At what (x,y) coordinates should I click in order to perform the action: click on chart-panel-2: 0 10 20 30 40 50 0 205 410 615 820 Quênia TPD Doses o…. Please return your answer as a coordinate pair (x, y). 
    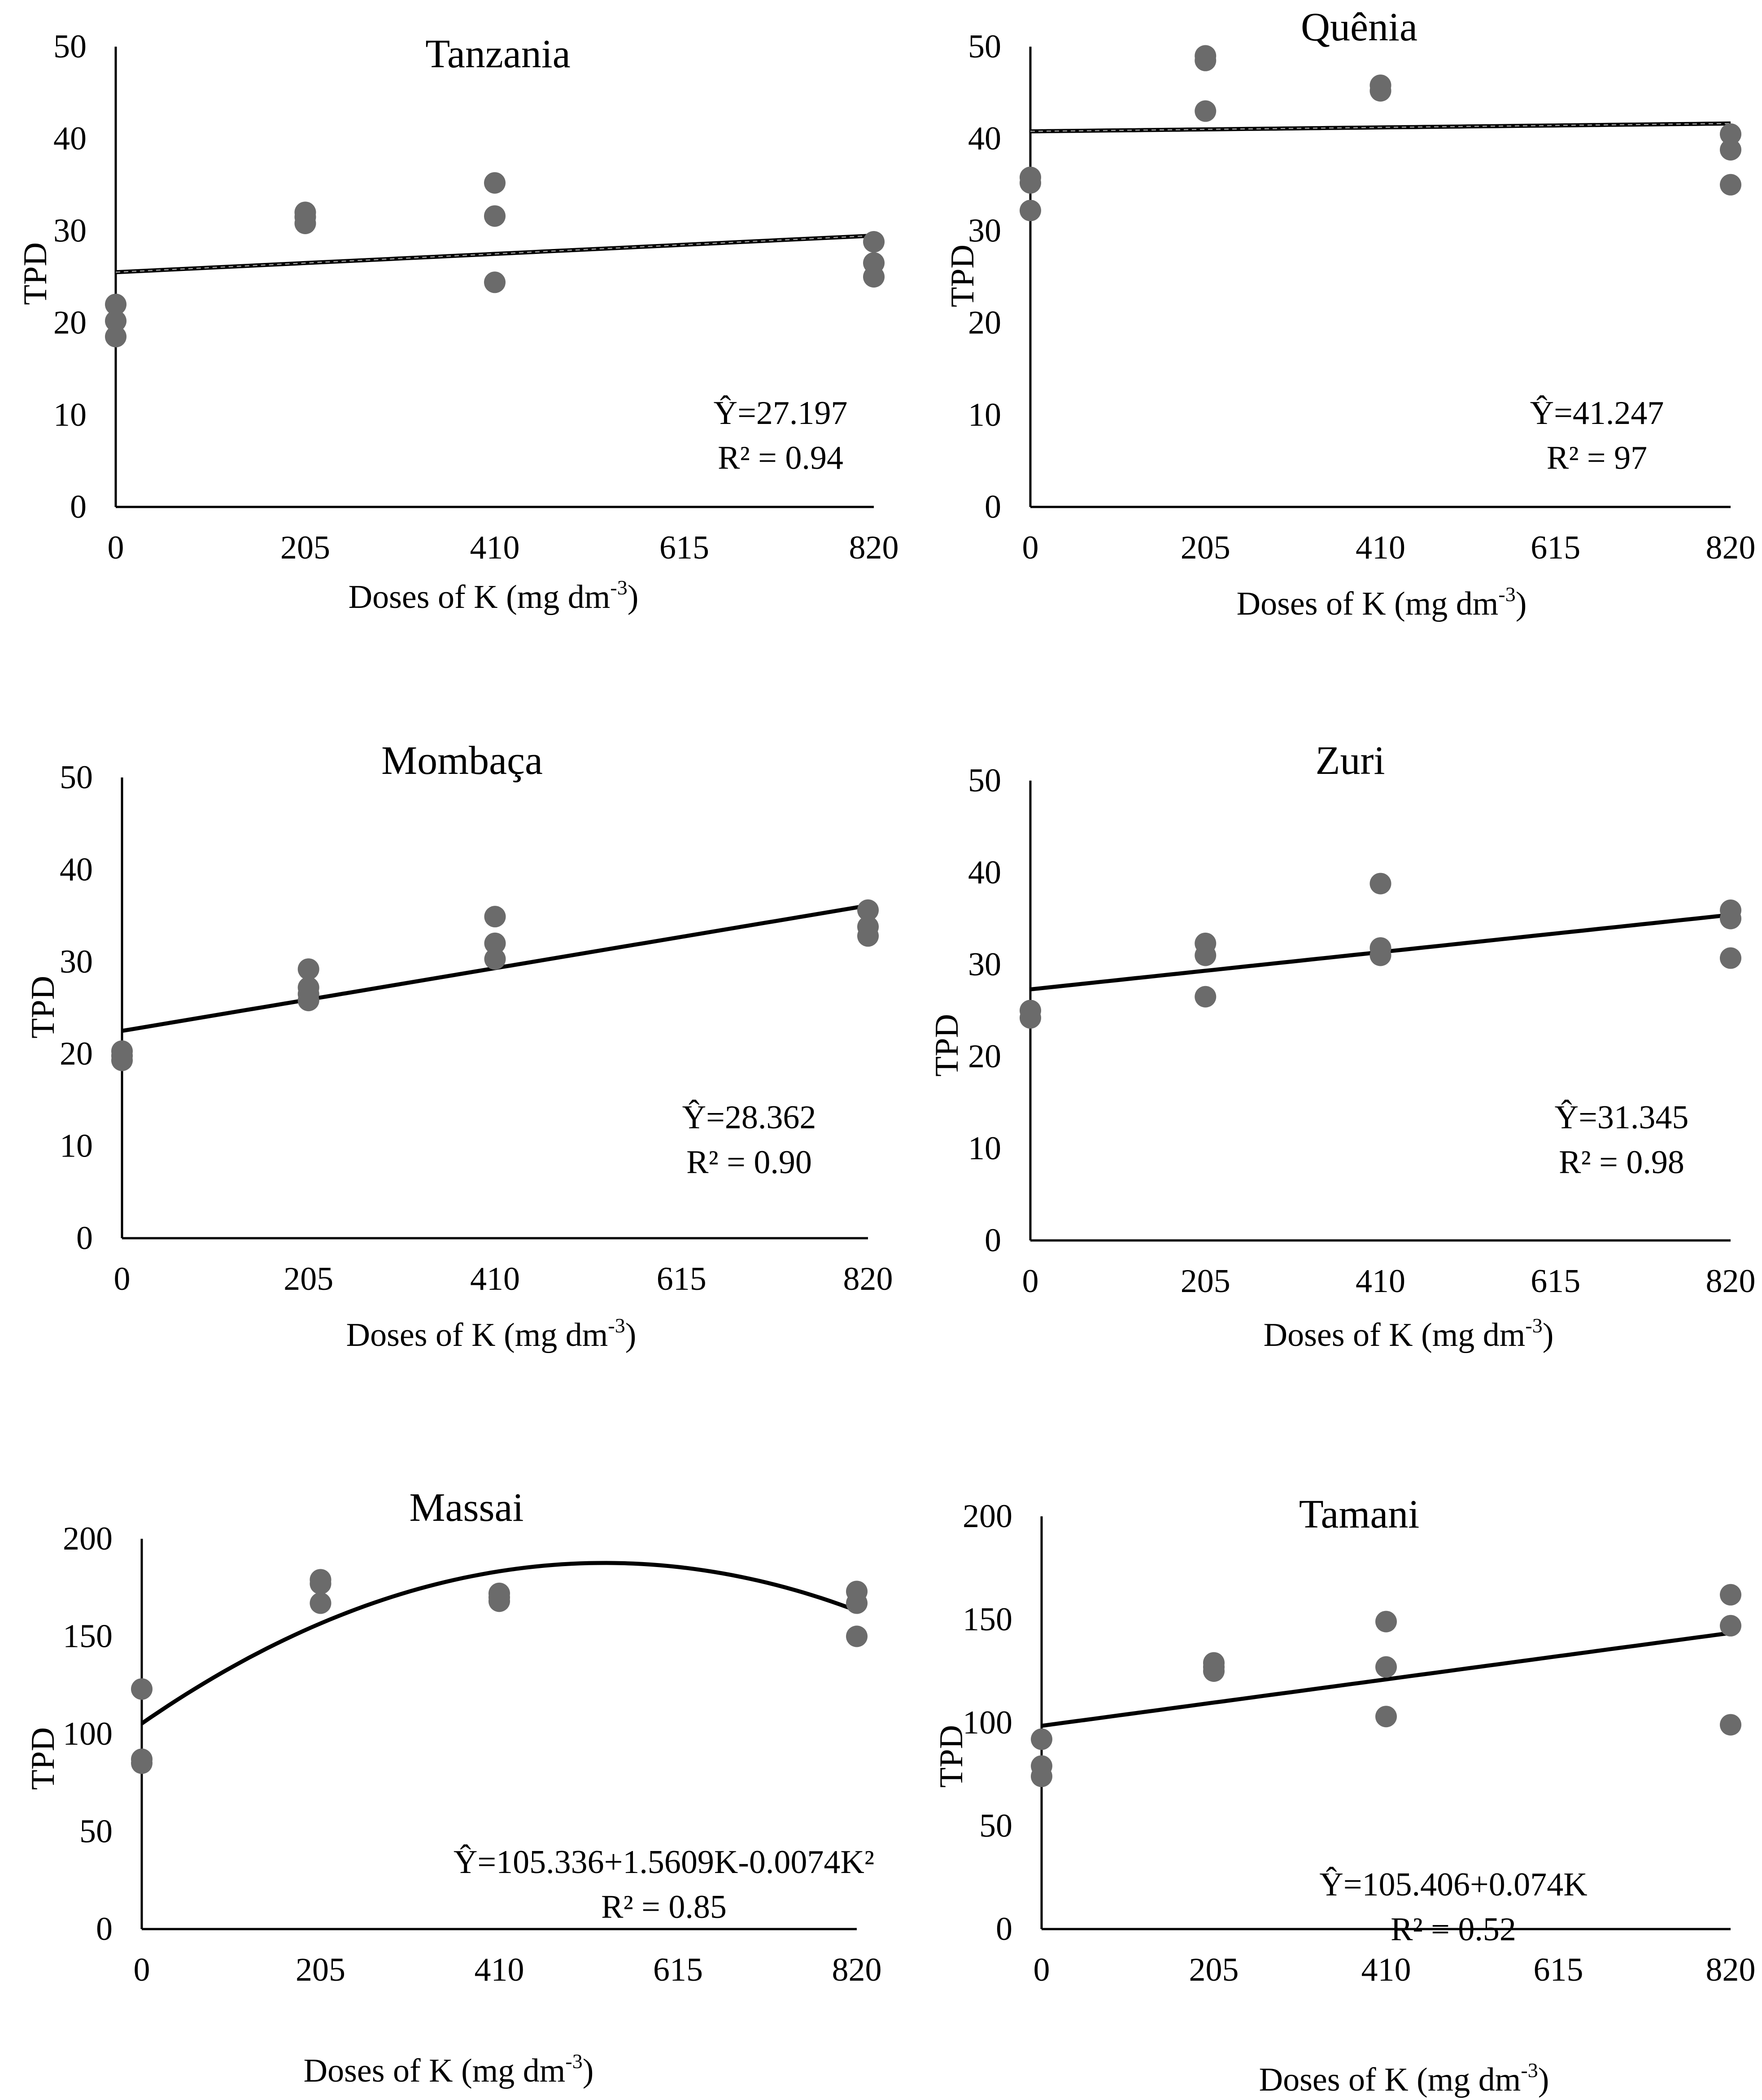
    Looking at the image, I should click on (1350, 313).